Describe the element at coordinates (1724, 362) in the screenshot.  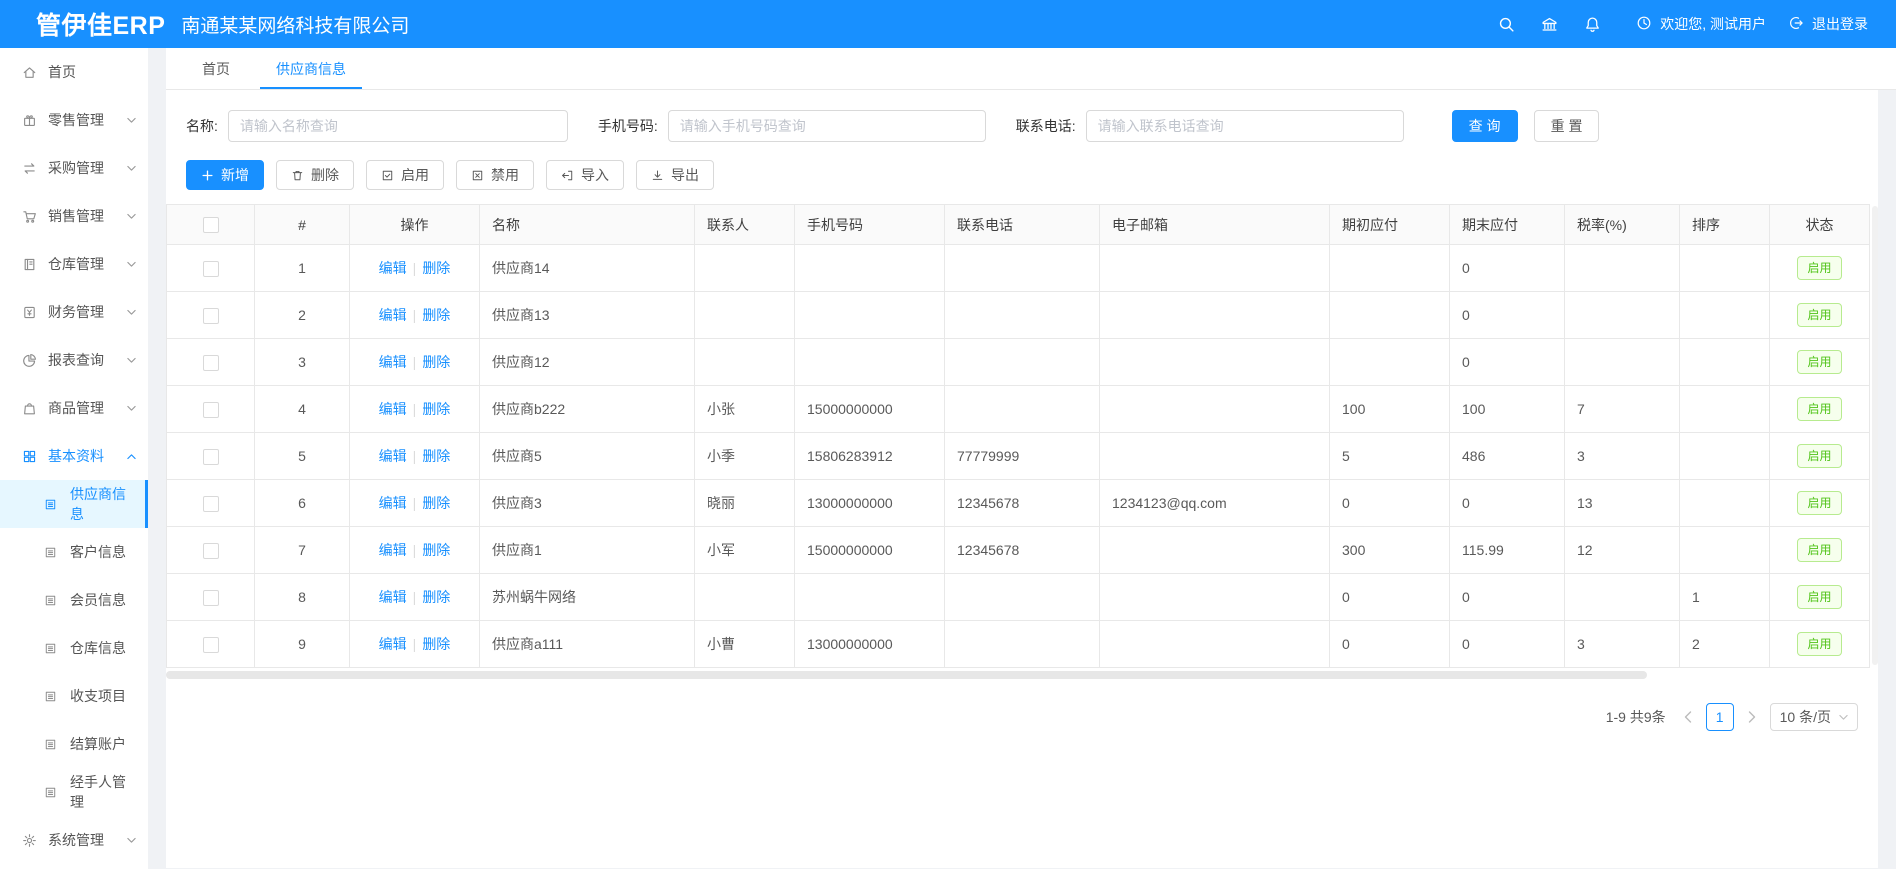
I see `row-cell-sort` at that location.